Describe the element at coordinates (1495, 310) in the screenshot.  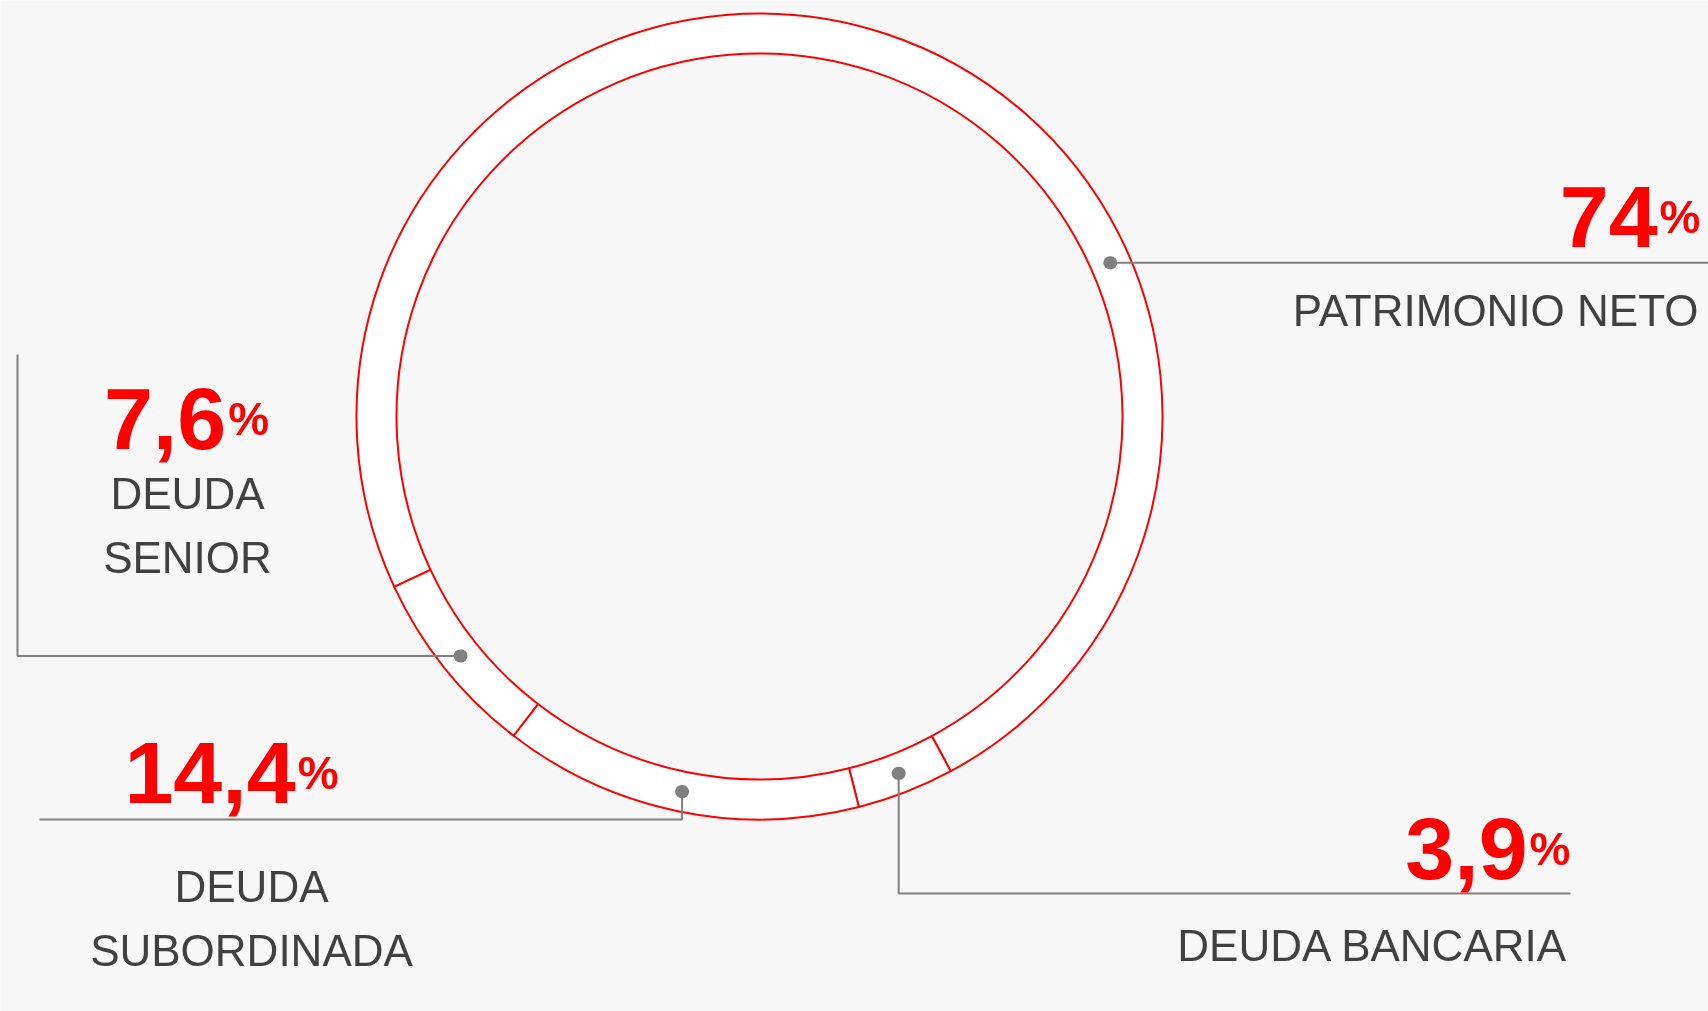
I see `slice-label: PATRIMONIO NETO` at that location.